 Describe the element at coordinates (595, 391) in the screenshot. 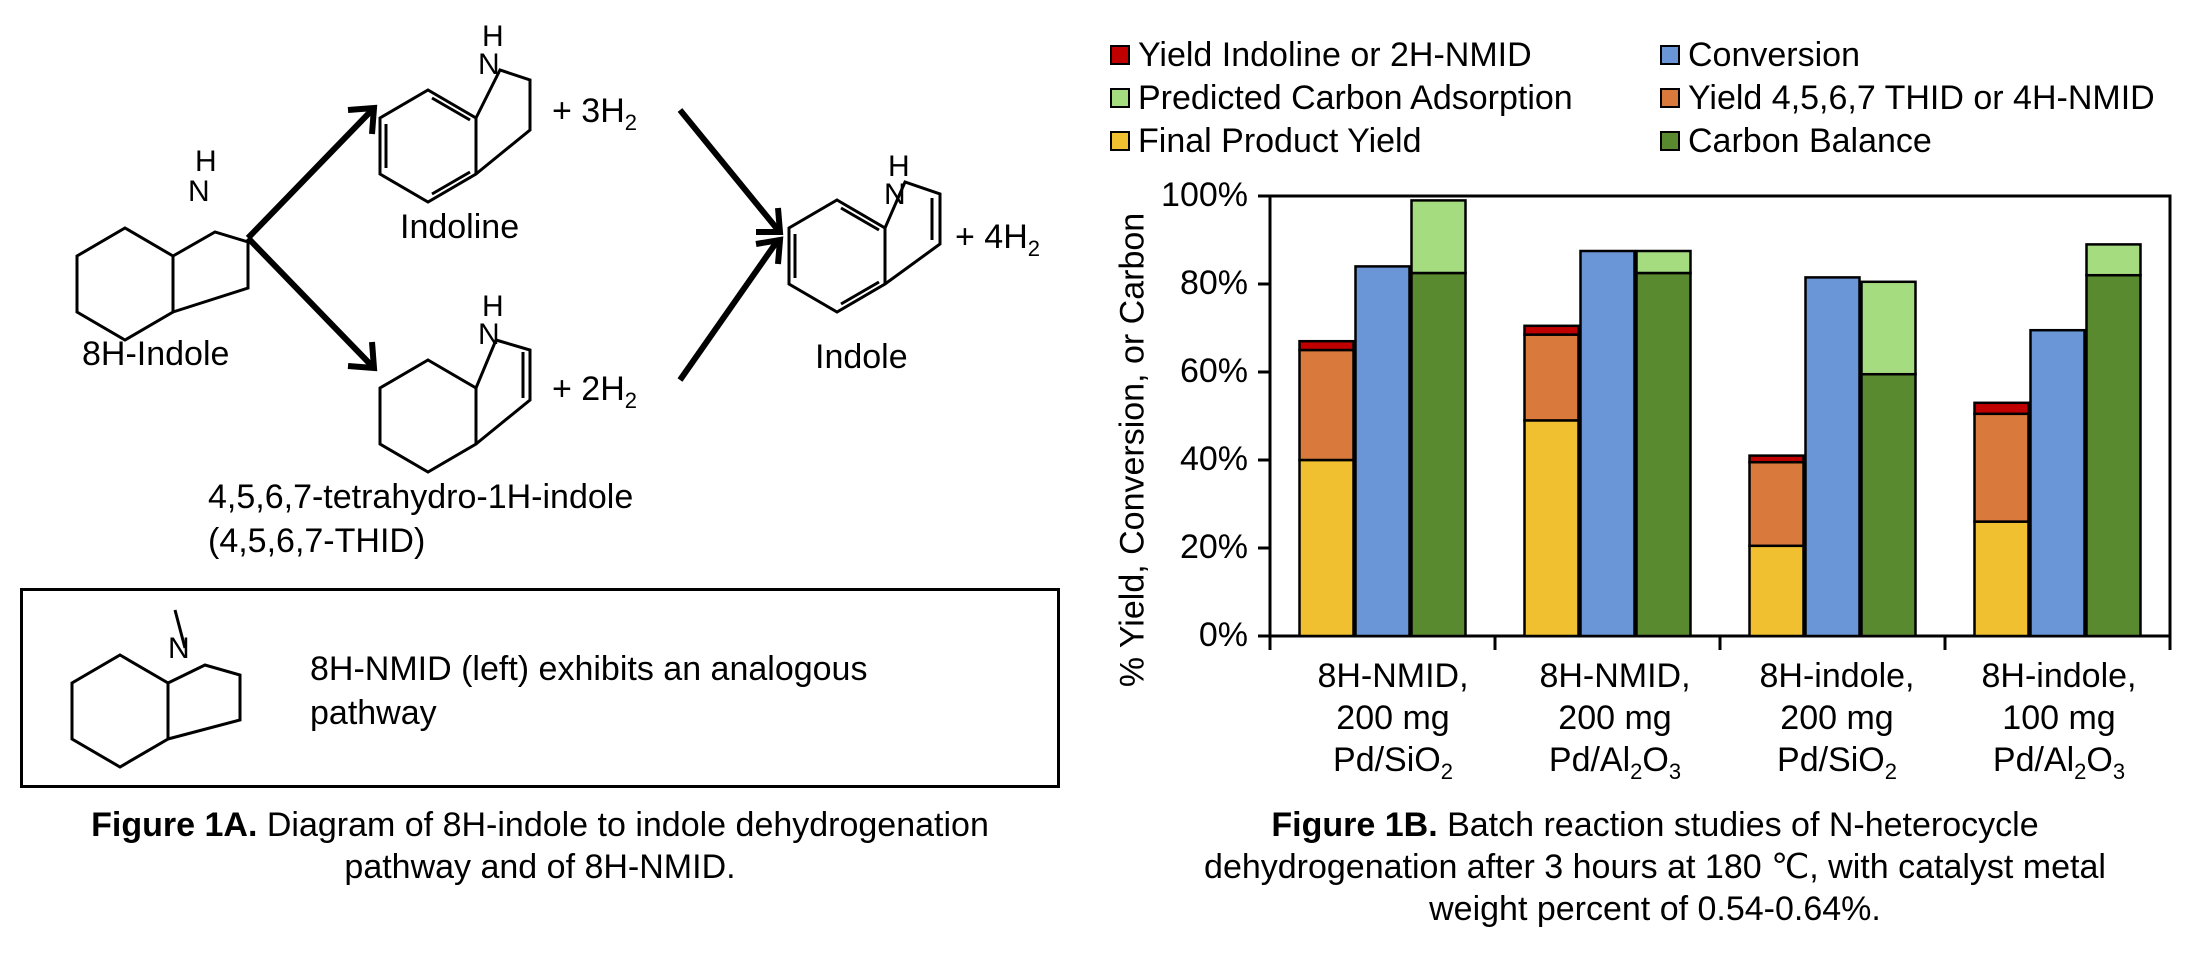

I see `thid-h2: + 2H2` at that location.